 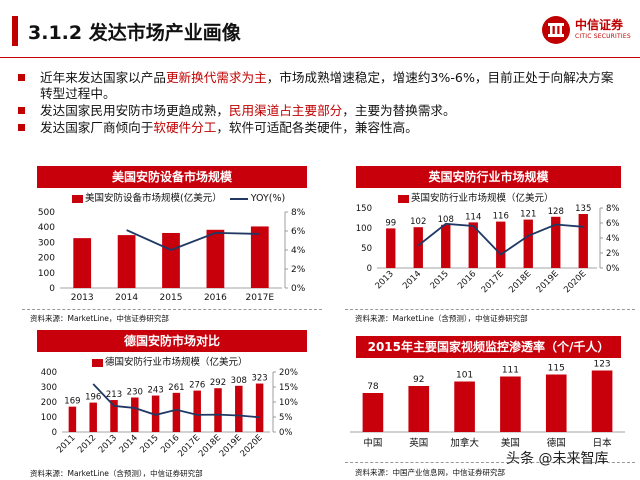 I want to click on legend-label: 德国安防行业市场规模（亿美元）, so click(x=176, y=362).